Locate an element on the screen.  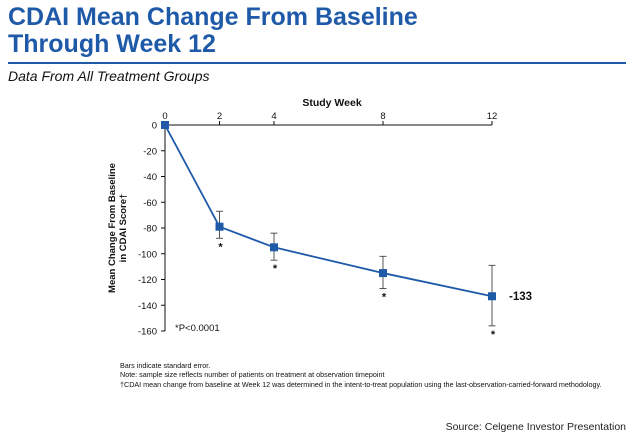
x-tick-label: 4 is located at coordinates (273, 116).